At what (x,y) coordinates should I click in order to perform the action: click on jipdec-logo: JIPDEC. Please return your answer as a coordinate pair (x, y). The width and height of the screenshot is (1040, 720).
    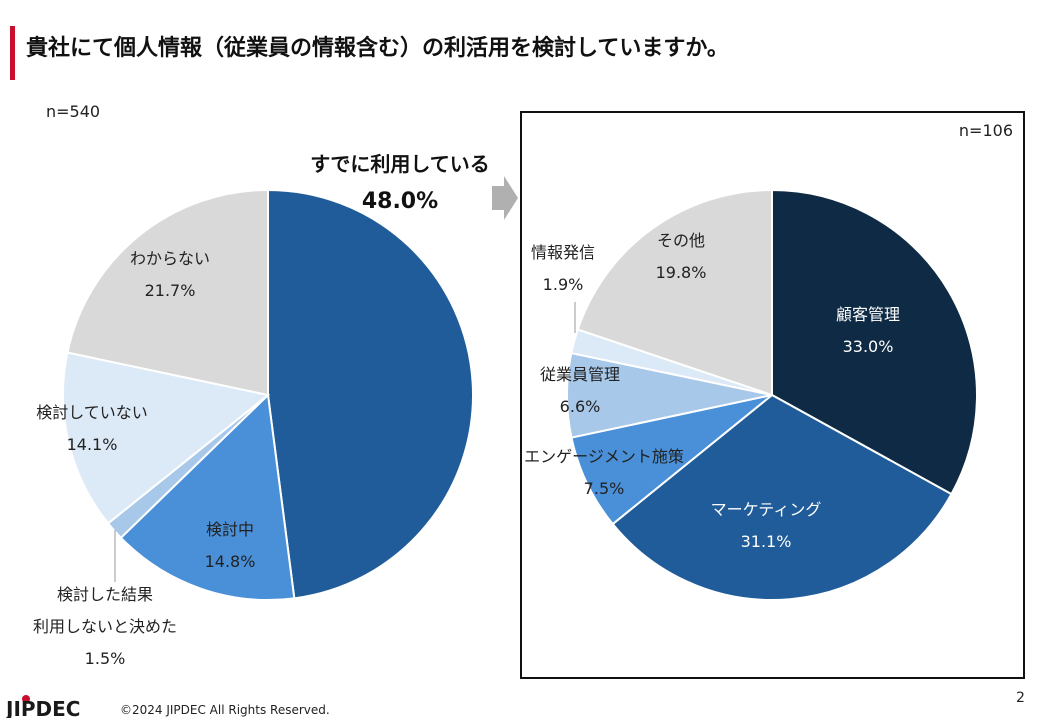
    Looking at the image, I should click on (43, 706).